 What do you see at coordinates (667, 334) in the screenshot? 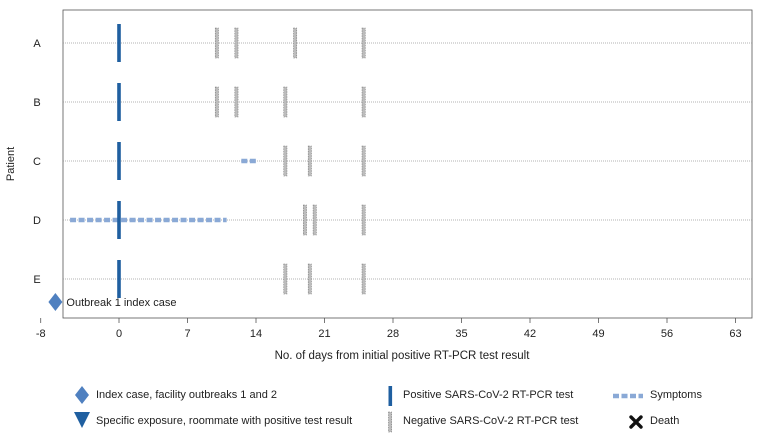
I see `x-tick-label-56: 56` at bounding box center [667, 334].